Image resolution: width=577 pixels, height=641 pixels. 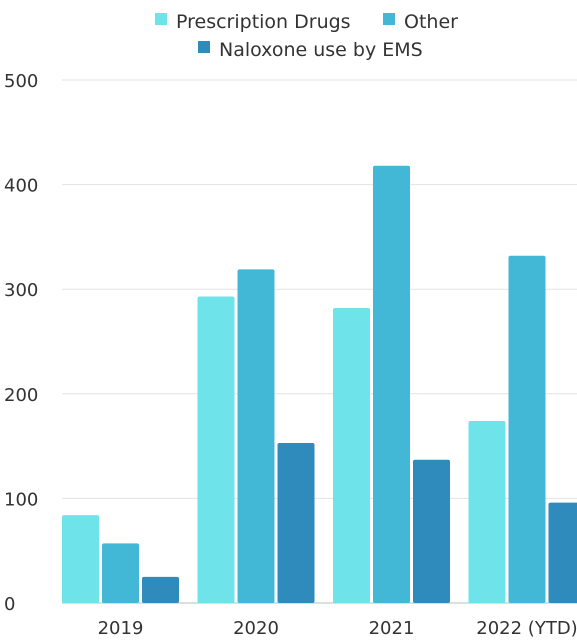 What do you see at coordinates (21, 81) in the screenshot?
I see `y-tick-label: 500` at bounding box center [21, 81].